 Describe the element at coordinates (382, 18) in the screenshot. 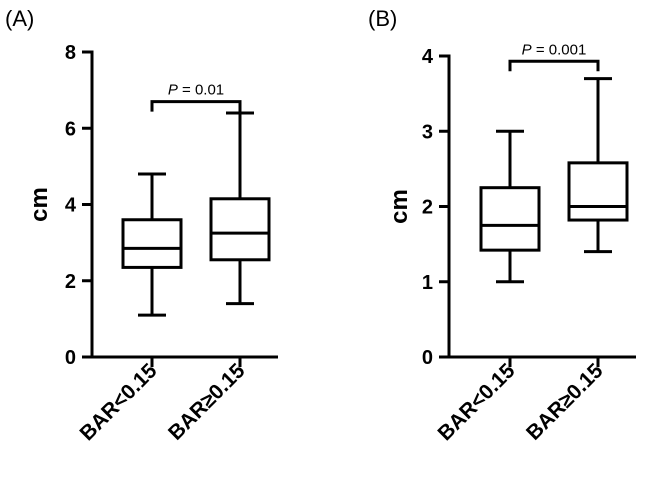

I see `panel-label: (B)` at that location.